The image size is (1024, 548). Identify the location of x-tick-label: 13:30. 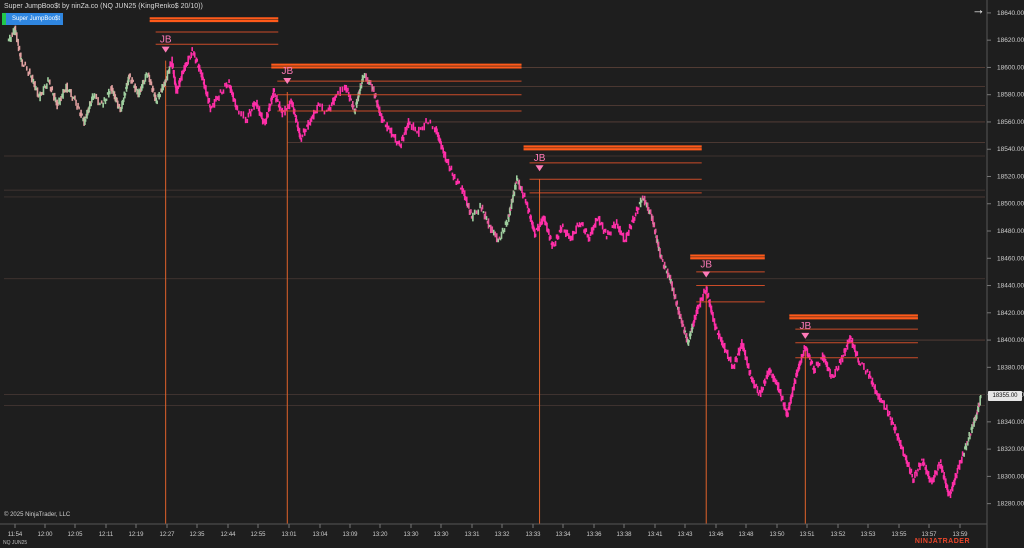
(411, 535).